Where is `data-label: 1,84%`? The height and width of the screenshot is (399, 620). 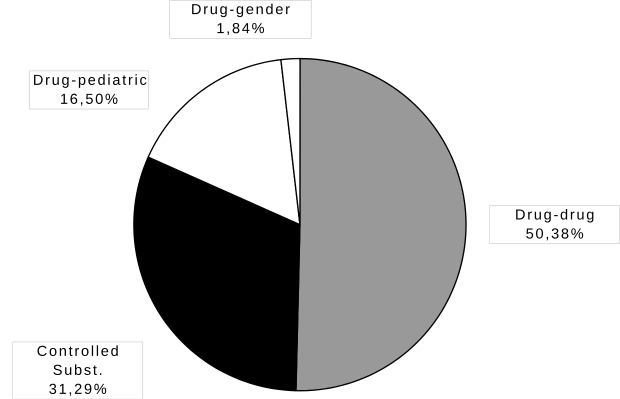
data-label: 1,84% is located at coordinates (240, 28).